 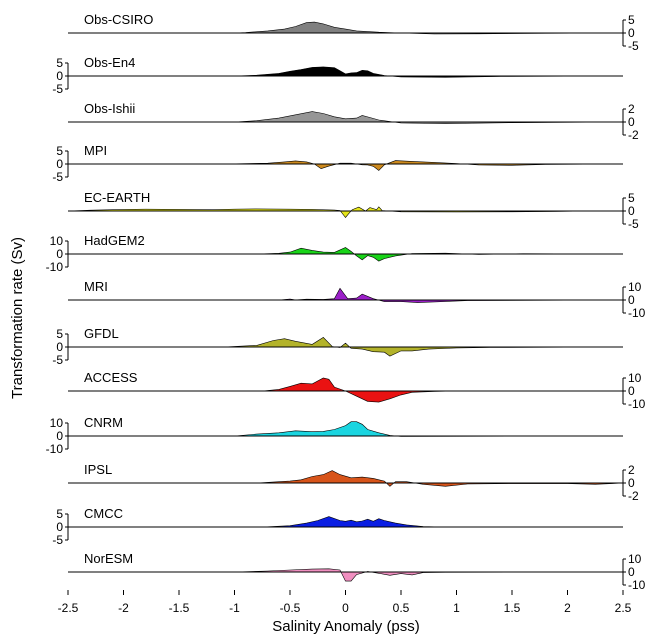 What do you see at coordinates (103, 422) in the screenshot?
I see `panel-label-cnrm: CNRM` at bounding box center [103, 422].